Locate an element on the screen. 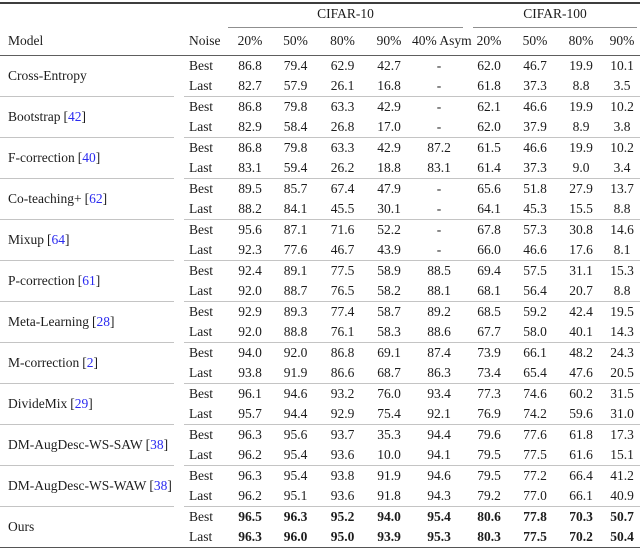  model-cell: F-correction [40] is located at coordinates (87, 157).